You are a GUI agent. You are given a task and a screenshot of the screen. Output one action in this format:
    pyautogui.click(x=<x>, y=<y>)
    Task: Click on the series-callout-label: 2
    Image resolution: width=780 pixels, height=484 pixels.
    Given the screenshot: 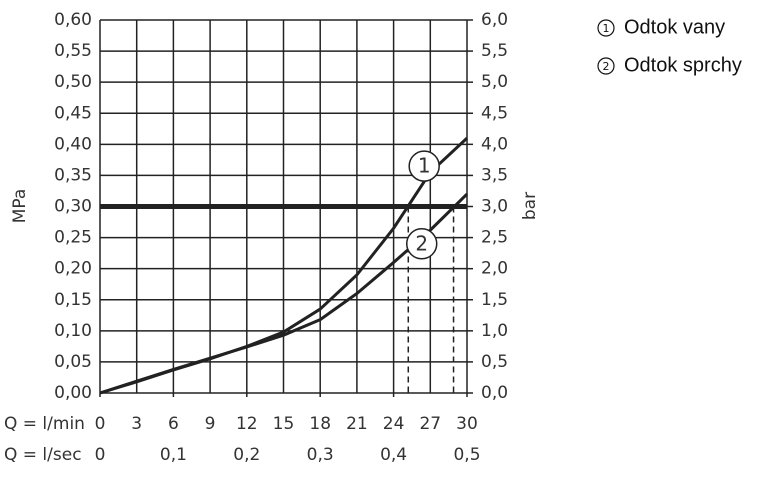 What is the action you would take?
    pyautogui.click(x=421, y=243)
    